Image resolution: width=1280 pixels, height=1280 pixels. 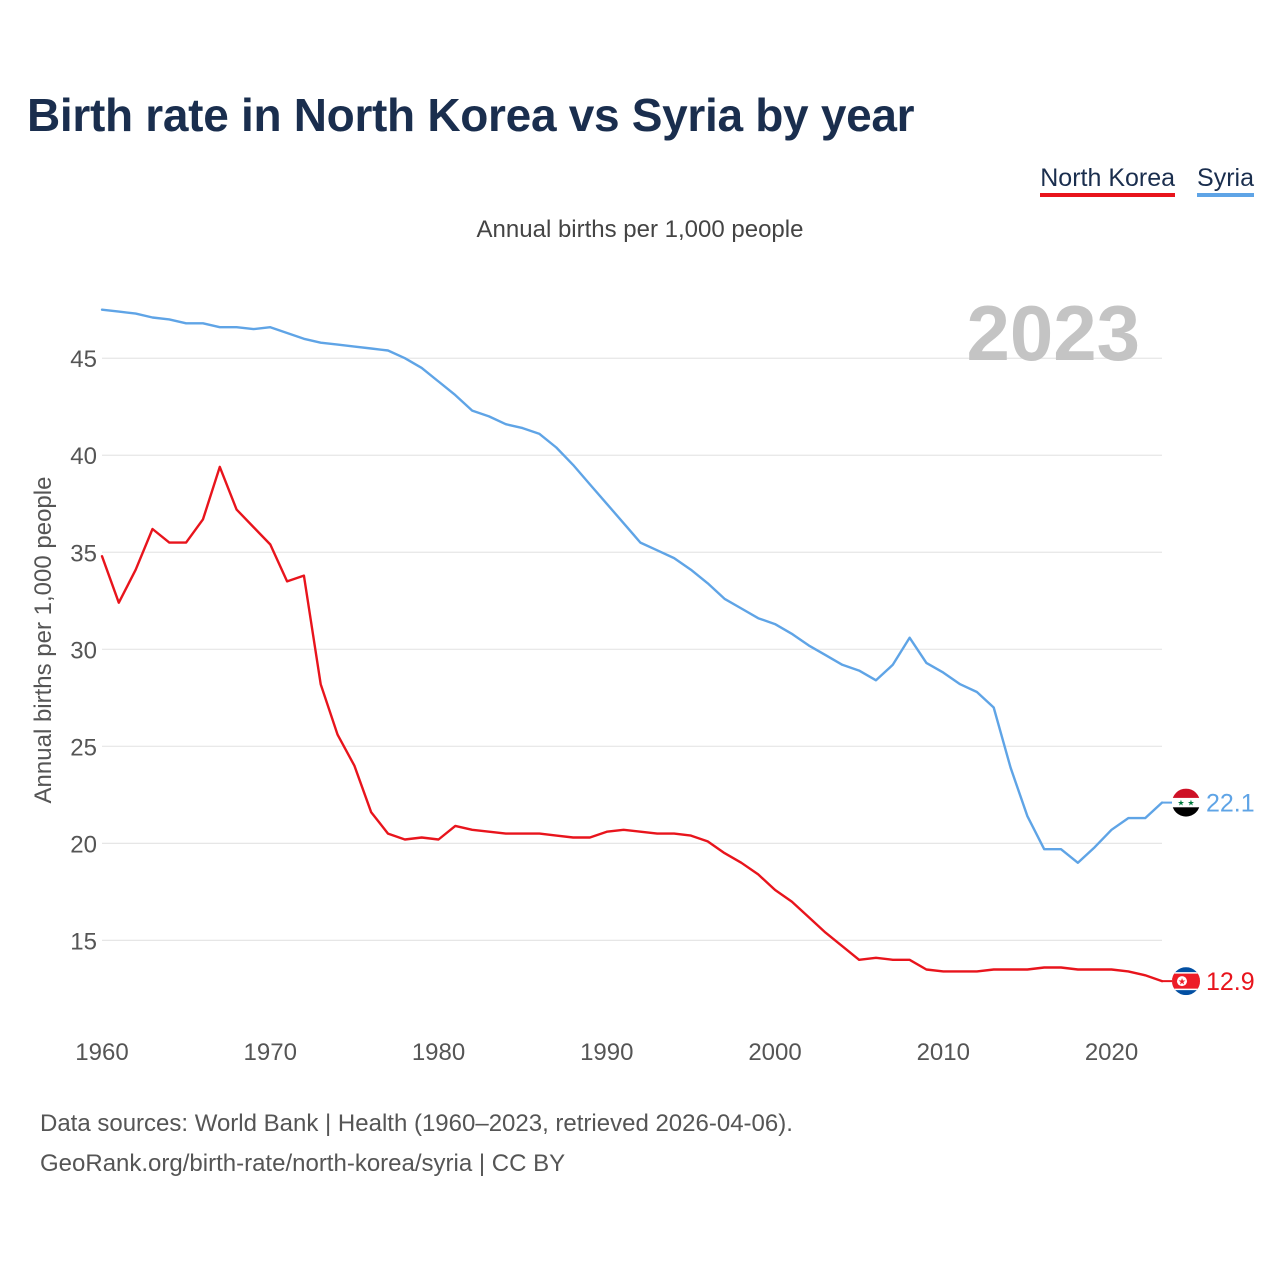 What do you see at coordinates (83, 456) in the screenshot?
I see `y-tick-label: 40` at bounding box center [83, 456].